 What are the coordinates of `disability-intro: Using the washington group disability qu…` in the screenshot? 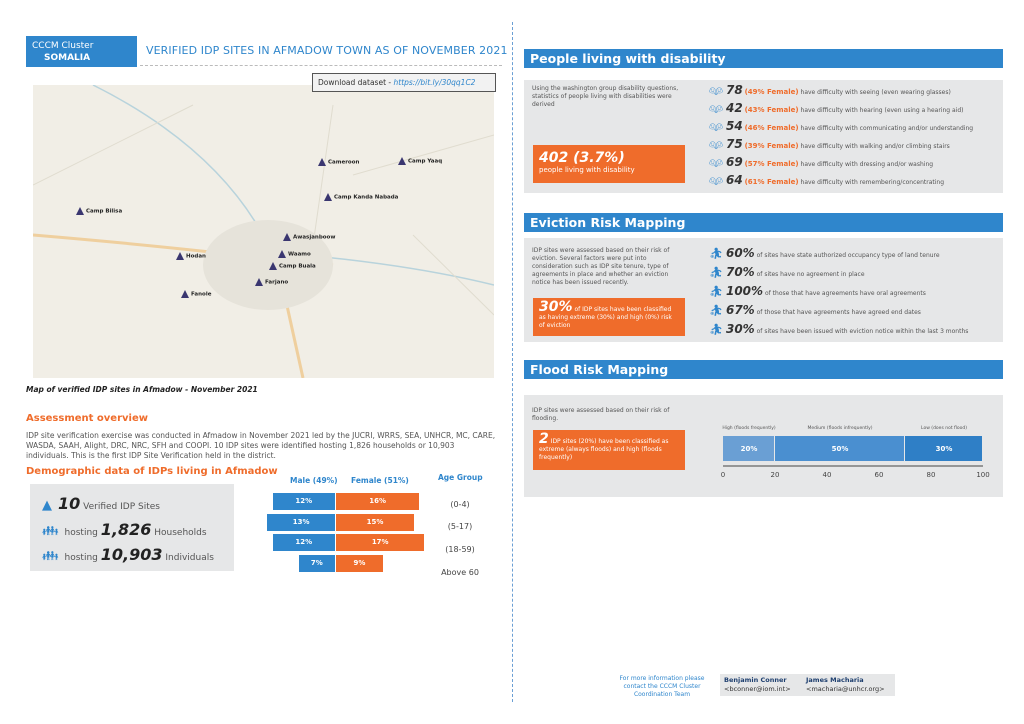 It's located at (605, 96).